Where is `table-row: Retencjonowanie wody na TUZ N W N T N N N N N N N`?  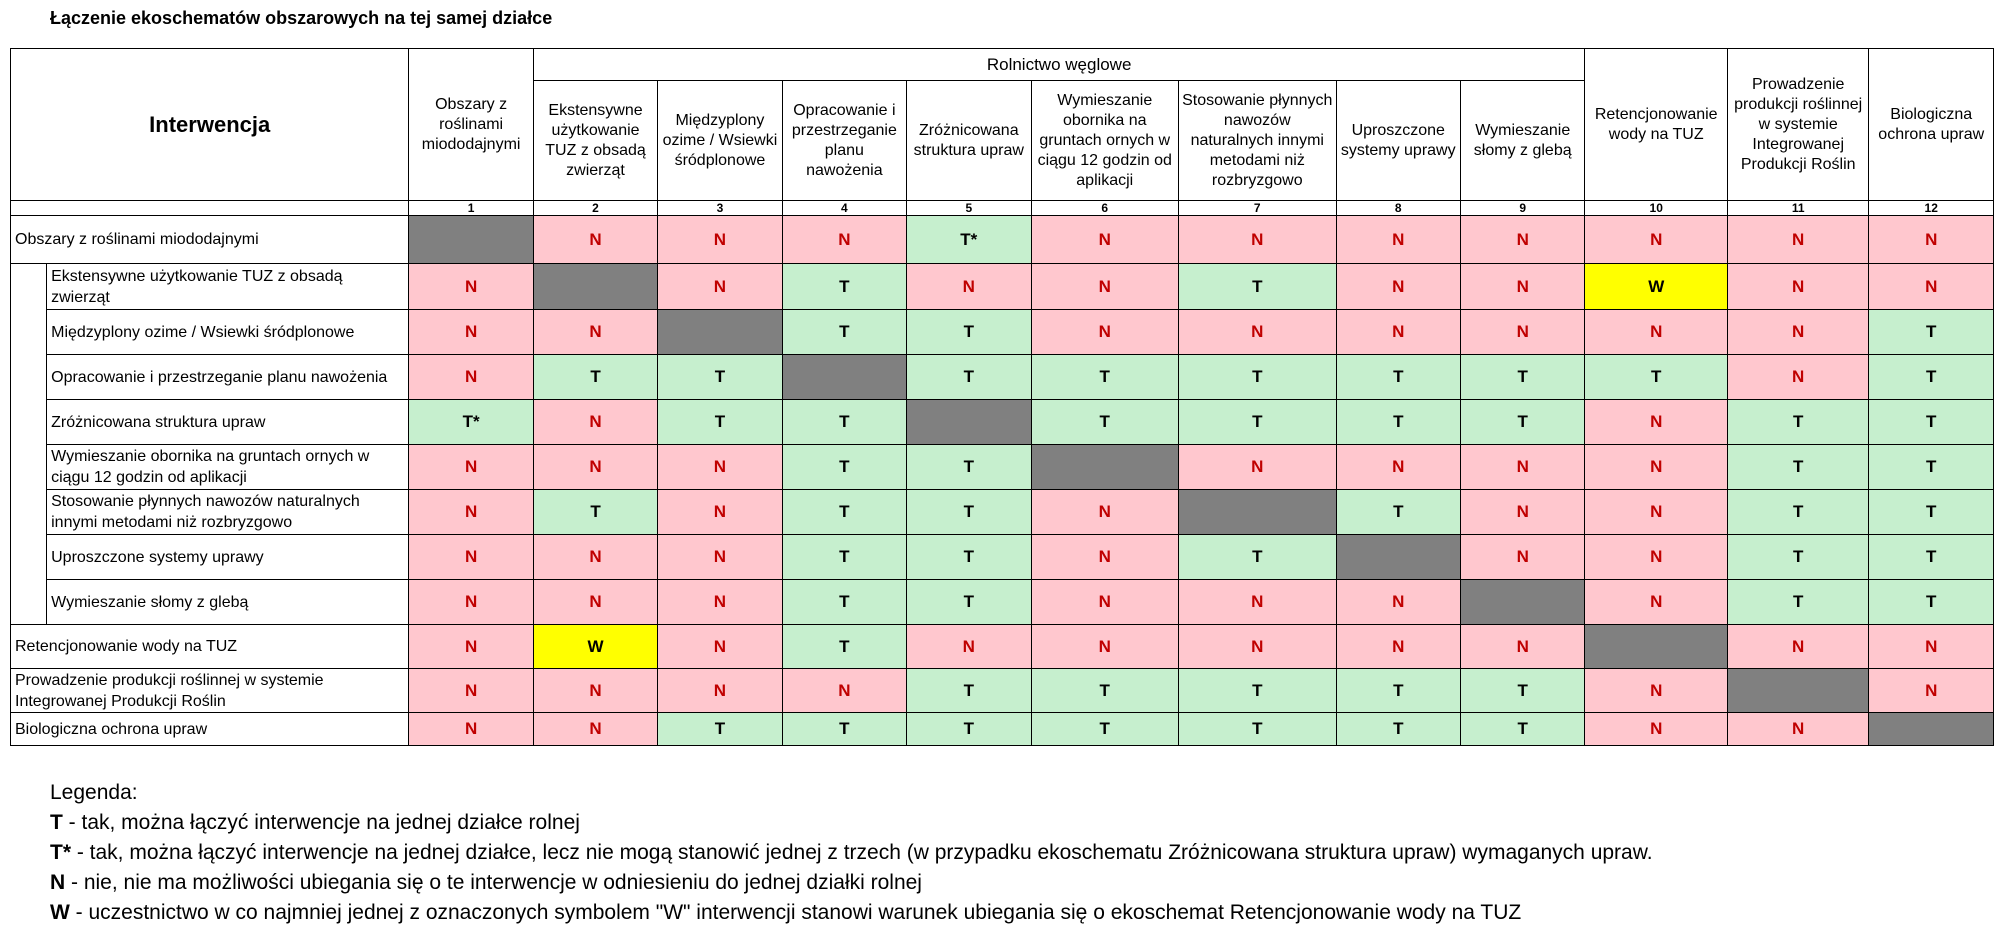
table-row: Retencjonowanie wody na TUZ N W N T N N N N N N N is located at coordinates (1001, 646).